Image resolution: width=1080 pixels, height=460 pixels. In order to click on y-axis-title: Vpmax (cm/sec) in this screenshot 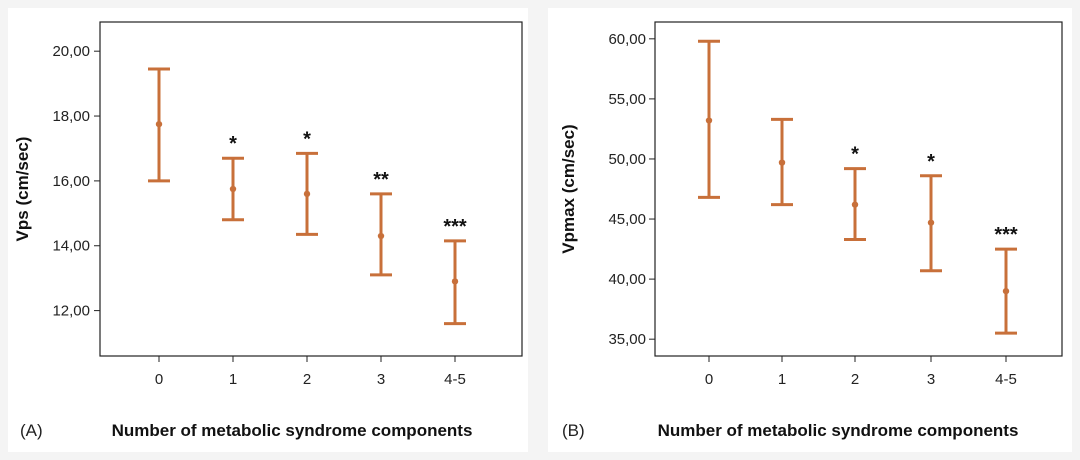, I will do `click(568, 188)`.